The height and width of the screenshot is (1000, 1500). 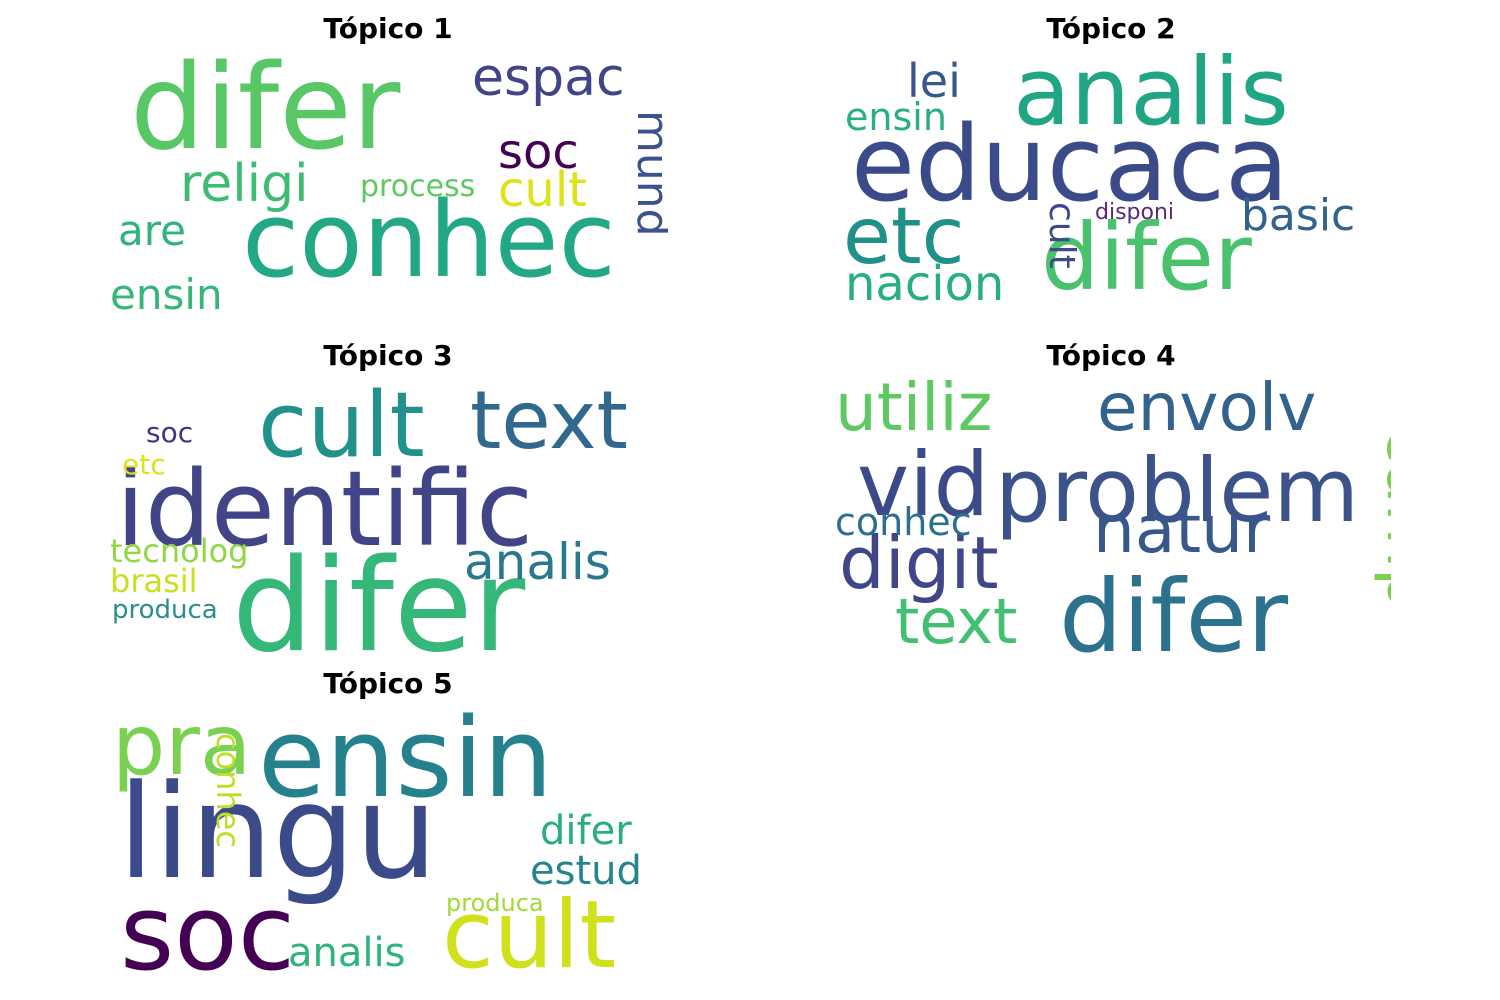 What do you see at coordinates (1207, 410) in the screenshot?
I see `cloud-word: envolv` at bounding box center [1207, 410].